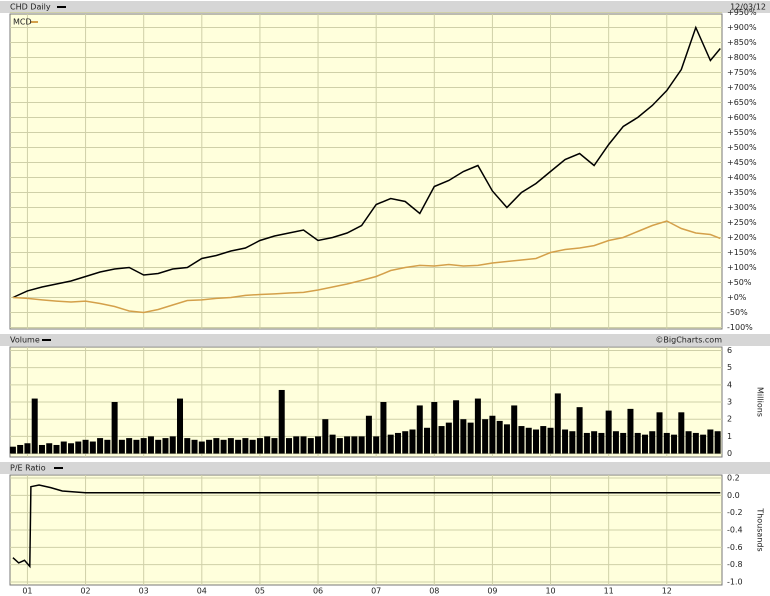  What do you see at coordinates (742, 192) in the screenshot?
I see `y-tick-label: +350%` at bounding box center [742, 192].